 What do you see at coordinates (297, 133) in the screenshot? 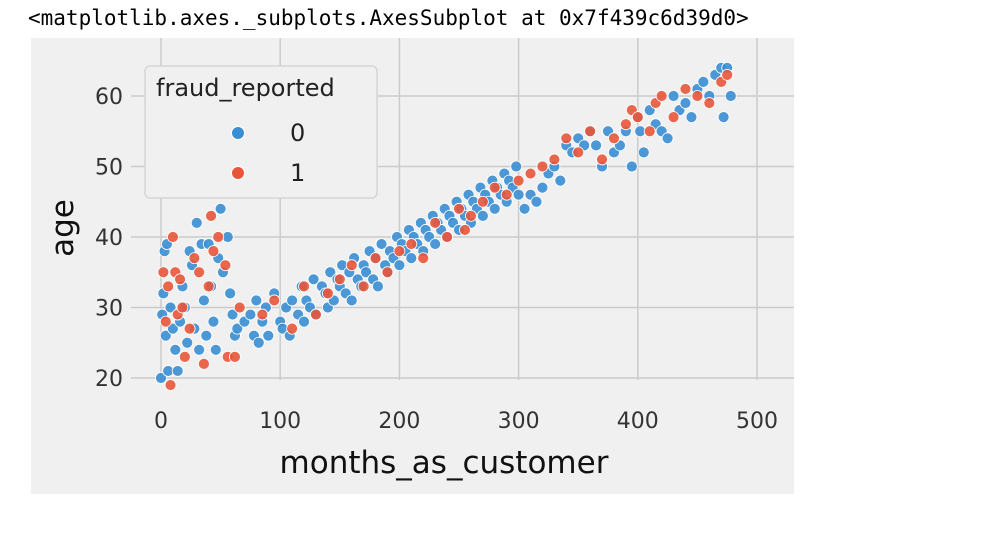
I see `legend-label-0: 0` at bounding box center [297, 133].